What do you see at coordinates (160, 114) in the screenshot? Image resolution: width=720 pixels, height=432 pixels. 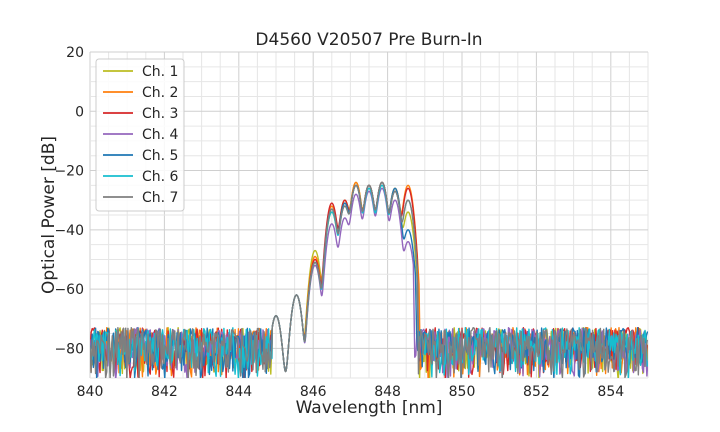 I see `legend-label-ch-3: Ch. 3` at bounding box center [160, 114].